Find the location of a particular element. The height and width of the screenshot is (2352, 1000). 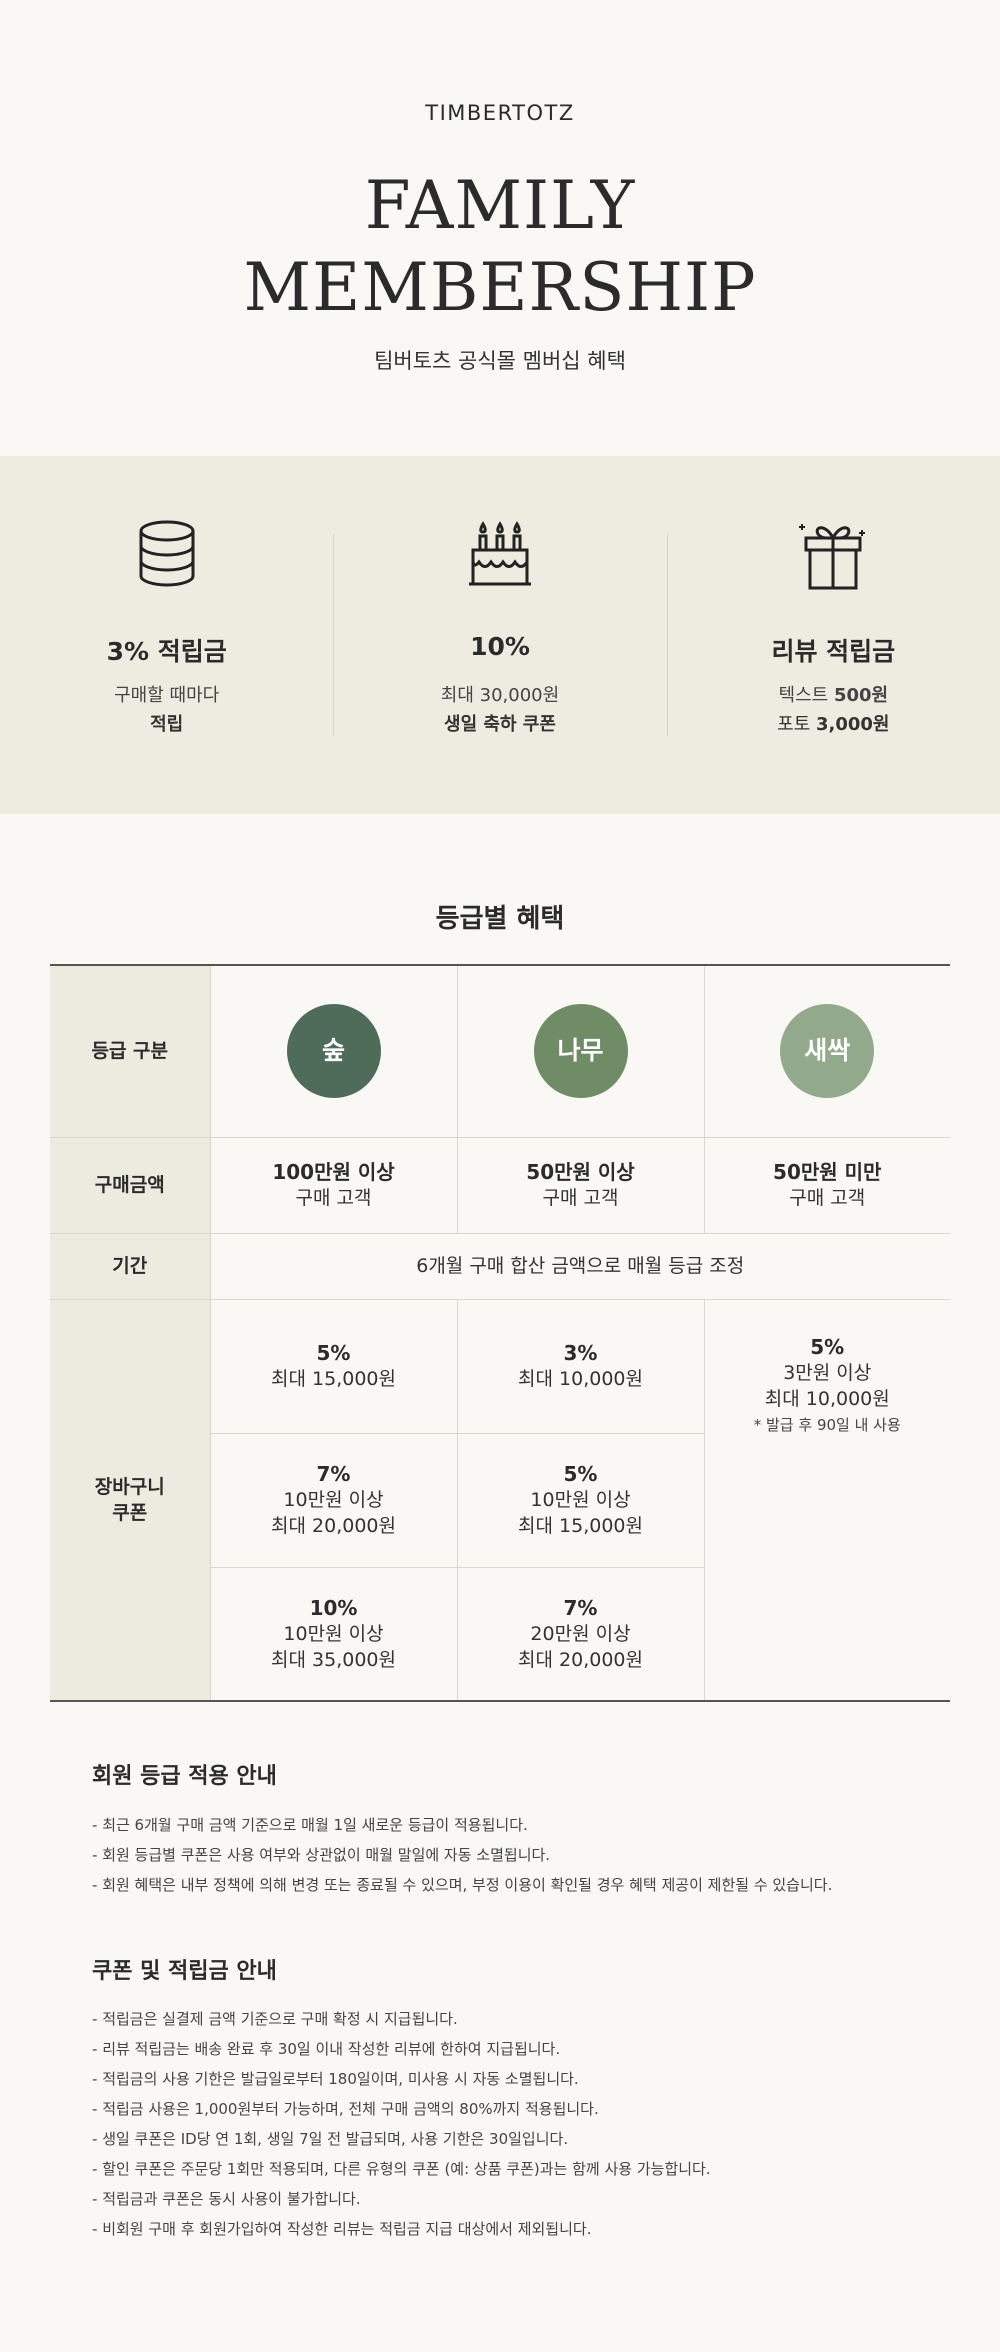

review-photo-label: 포토 is located at coordinates (796, 724).